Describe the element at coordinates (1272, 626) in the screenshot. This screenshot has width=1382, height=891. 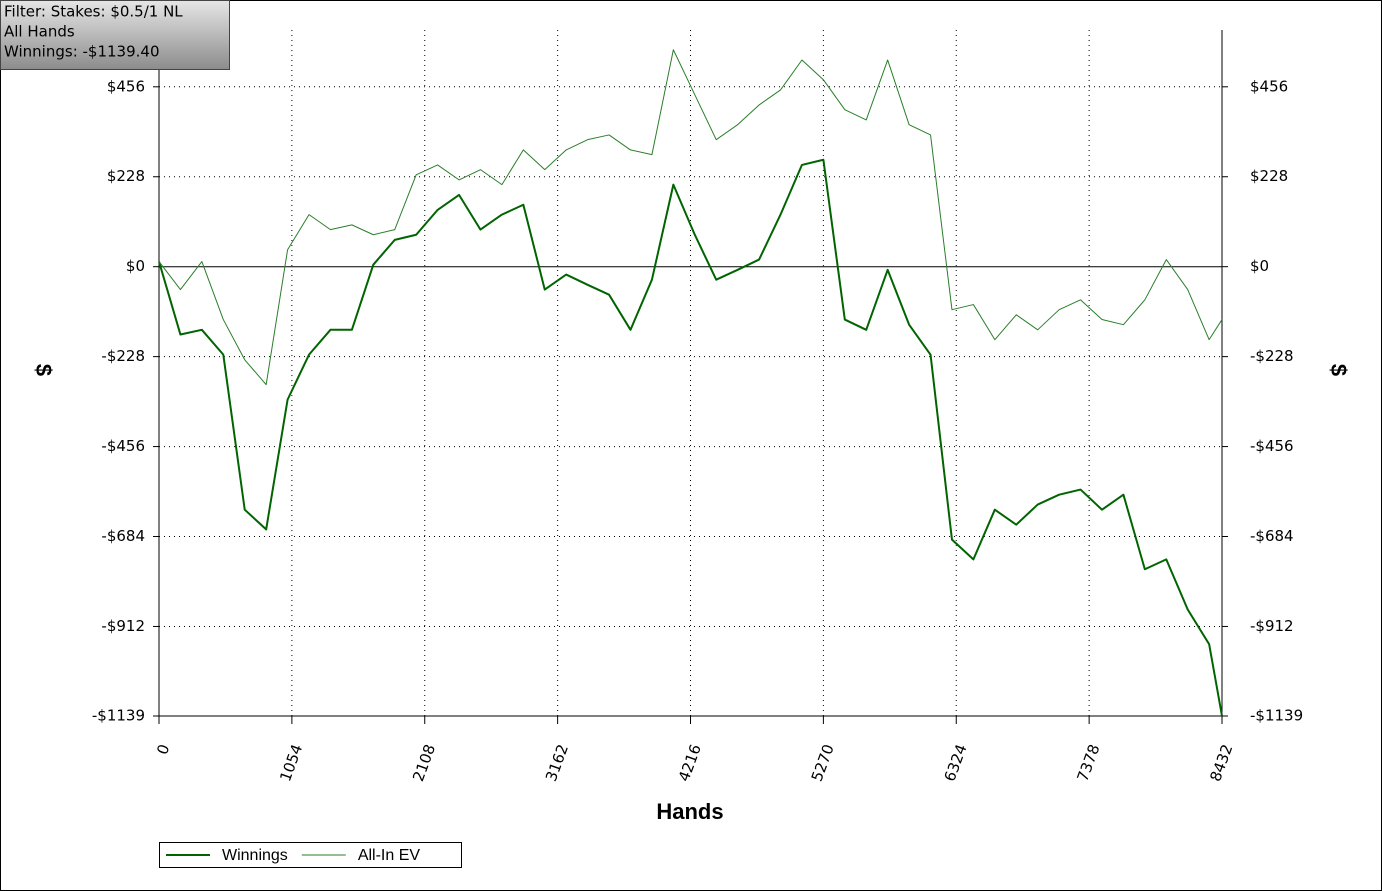
I see `y2-tick-label: -$912` at that location.